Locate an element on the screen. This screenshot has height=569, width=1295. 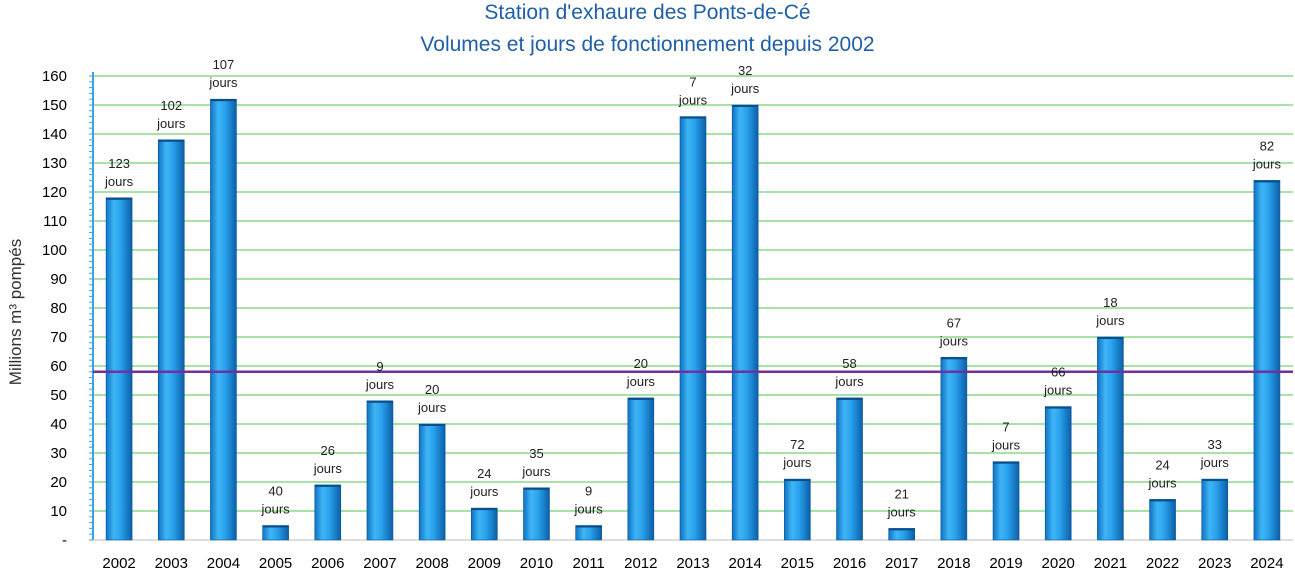
x-tick-label: 2012 is located at coordinates (640, 562).